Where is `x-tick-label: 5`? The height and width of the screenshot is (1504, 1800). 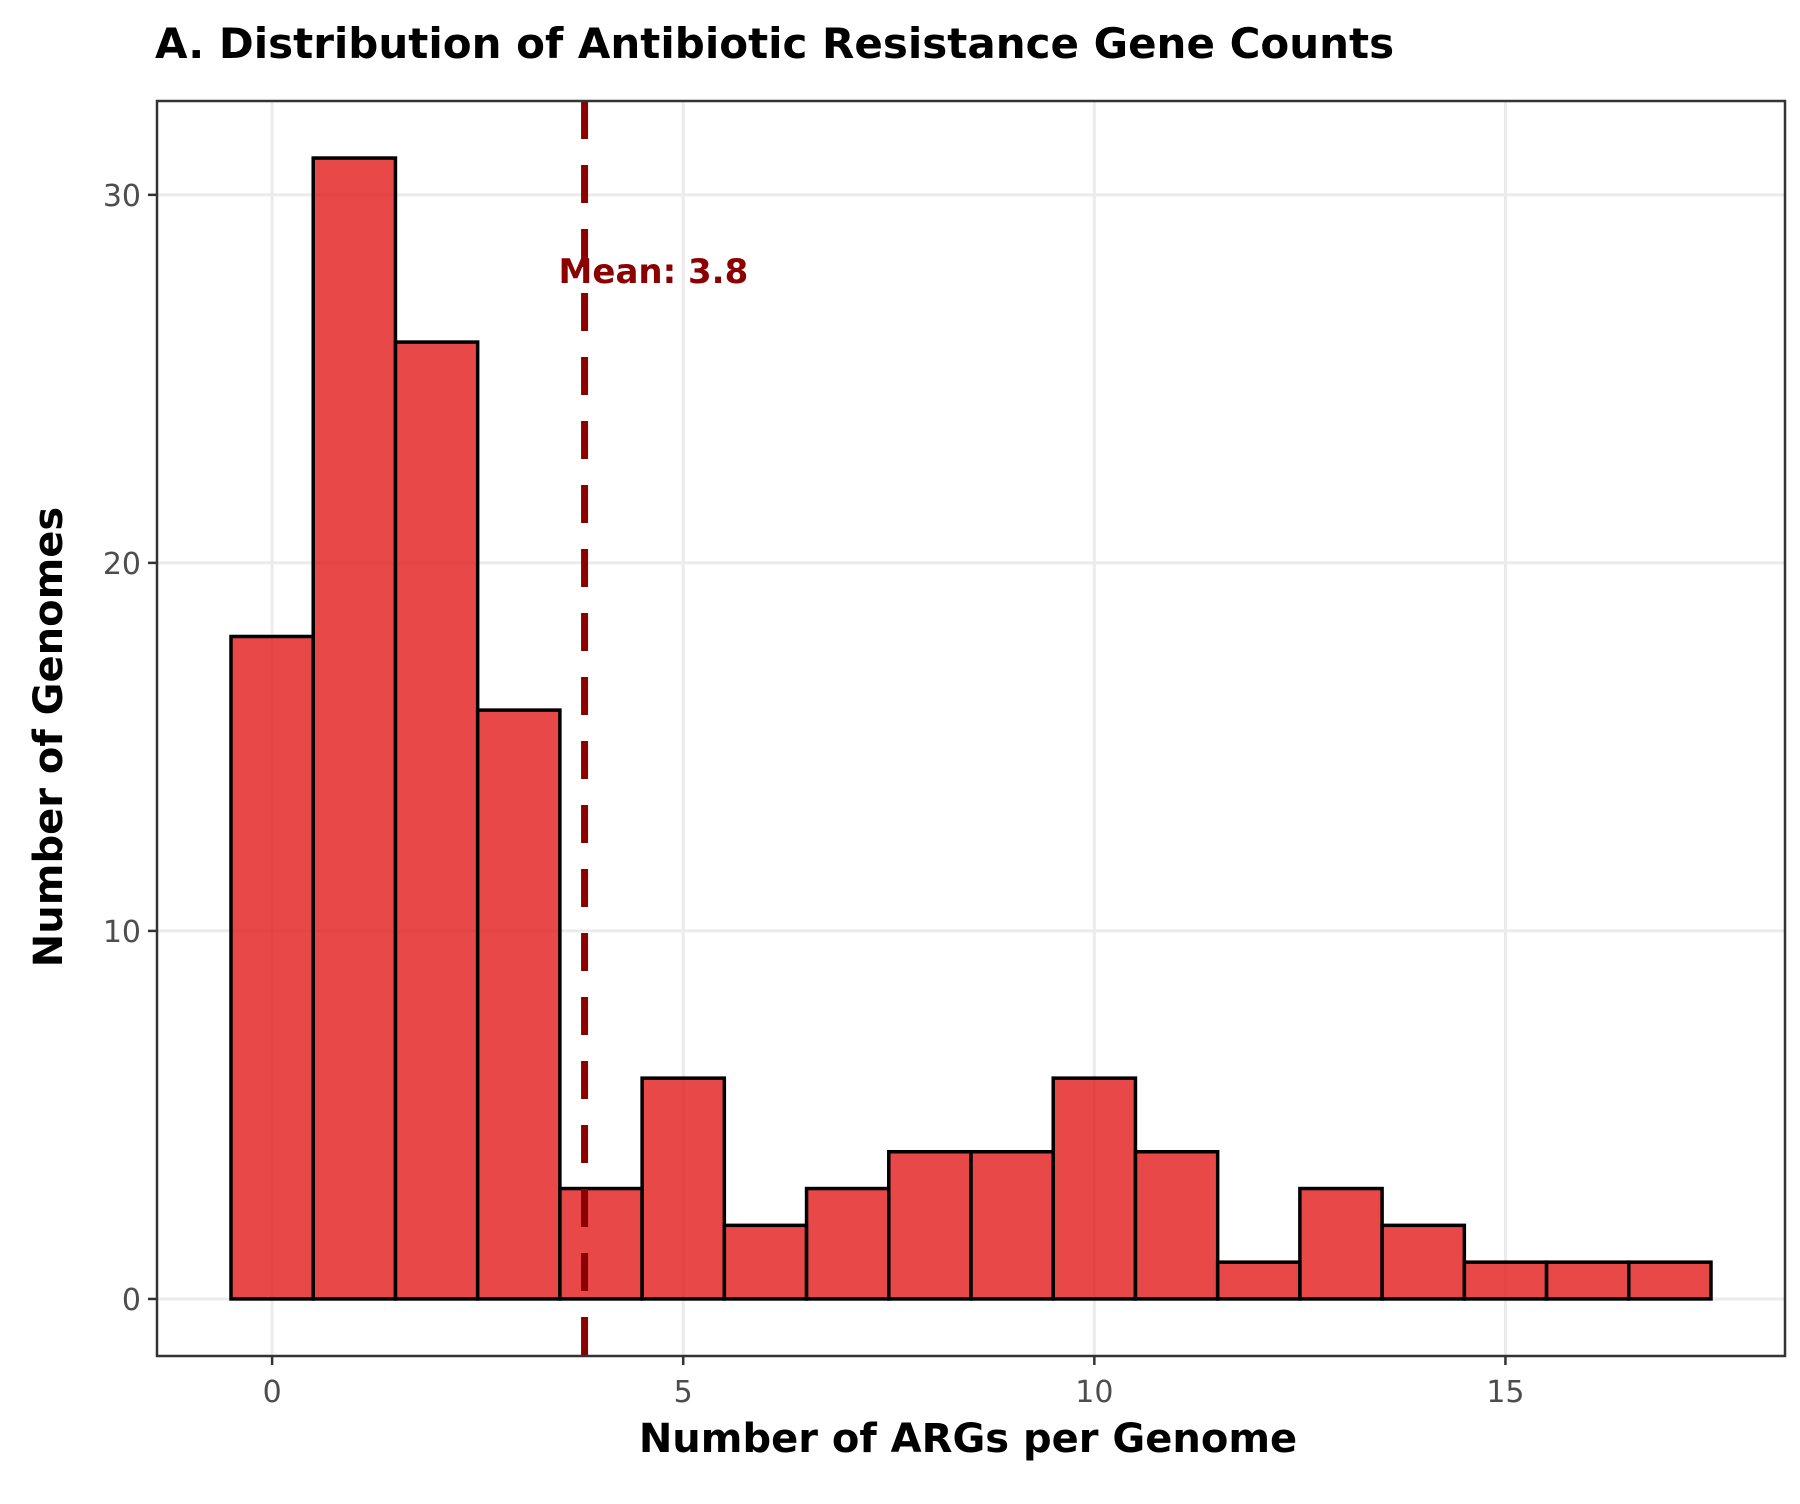
x-tick-label: 5 is located at coordinates (683, 1392).